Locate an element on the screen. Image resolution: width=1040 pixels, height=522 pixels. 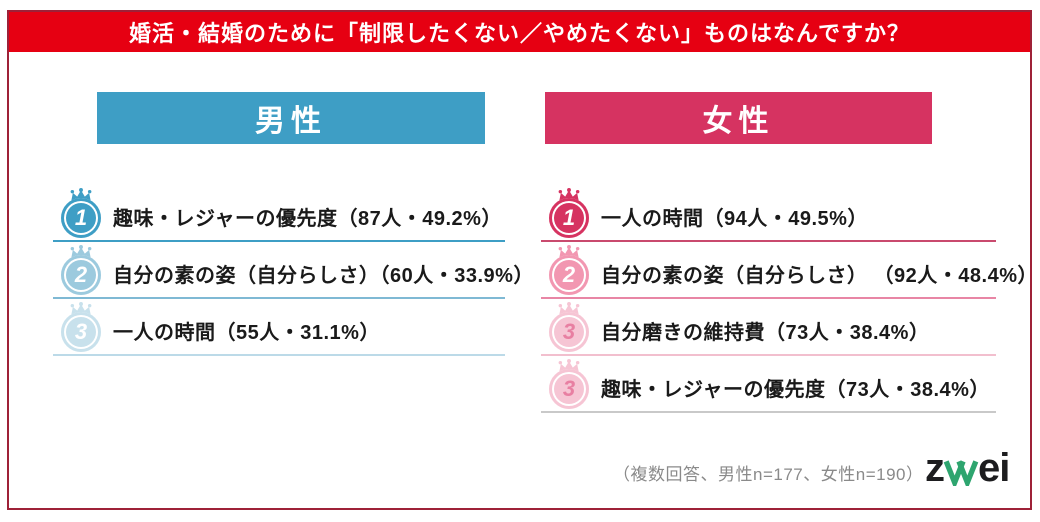
women-column-header: 女性 is located at coordinates (738, 118).